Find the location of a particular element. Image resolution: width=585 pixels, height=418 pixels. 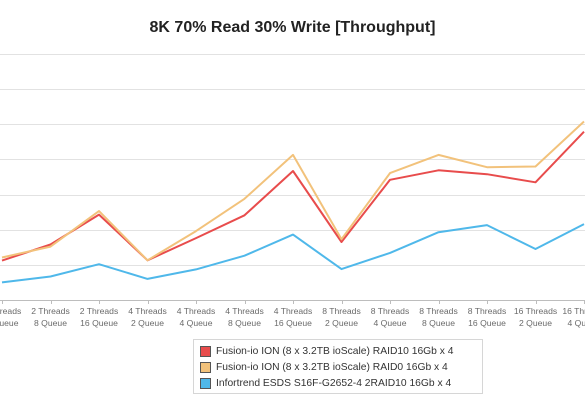

chart-title: 8K 70% Read 30% Write [Throughput] is located at coordinates (292, 27).